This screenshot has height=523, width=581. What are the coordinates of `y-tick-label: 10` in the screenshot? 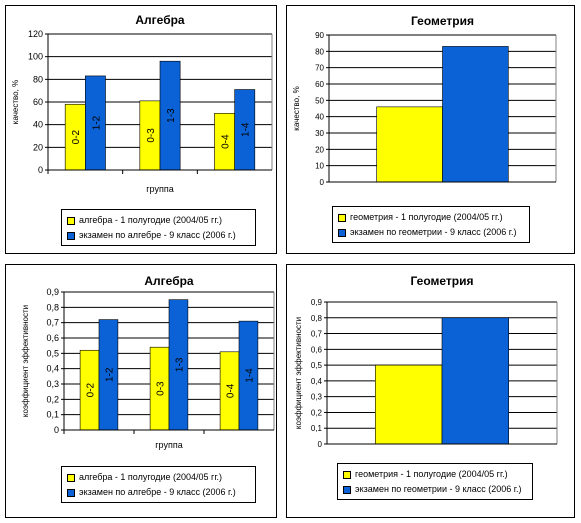 It's located at (319, 166).